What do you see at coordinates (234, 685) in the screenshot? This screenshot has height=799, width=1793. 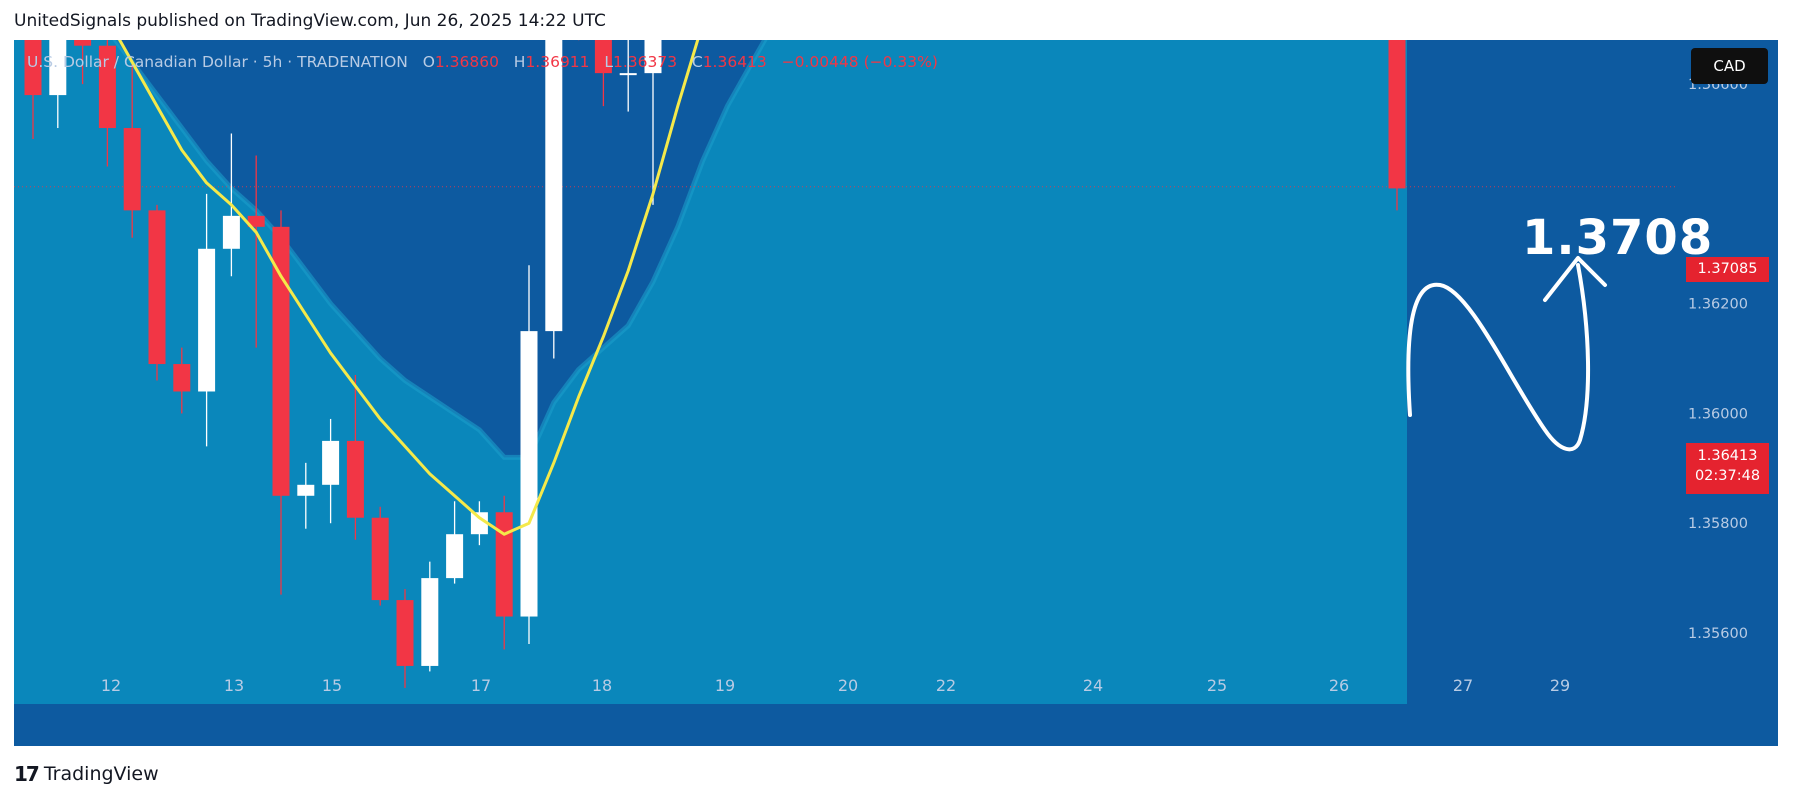 I see `x-axis-tick-label: 13` at bounding box center [234, 685].